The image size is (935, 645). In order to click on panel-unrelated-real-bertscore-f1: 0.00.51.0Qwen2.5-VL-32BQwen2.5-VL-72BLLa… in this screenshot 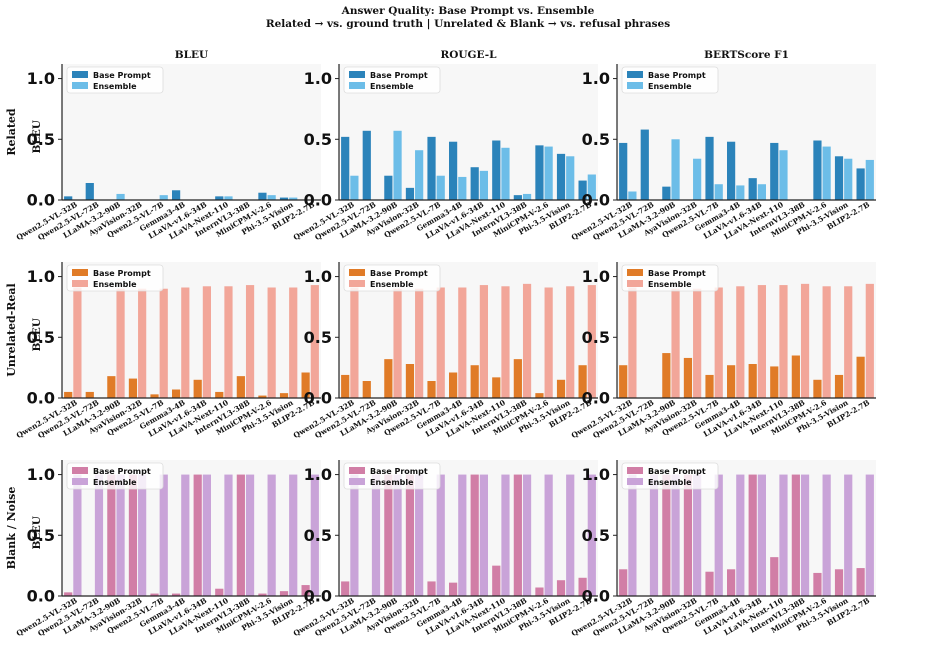, I will do `click(723, 351)`.